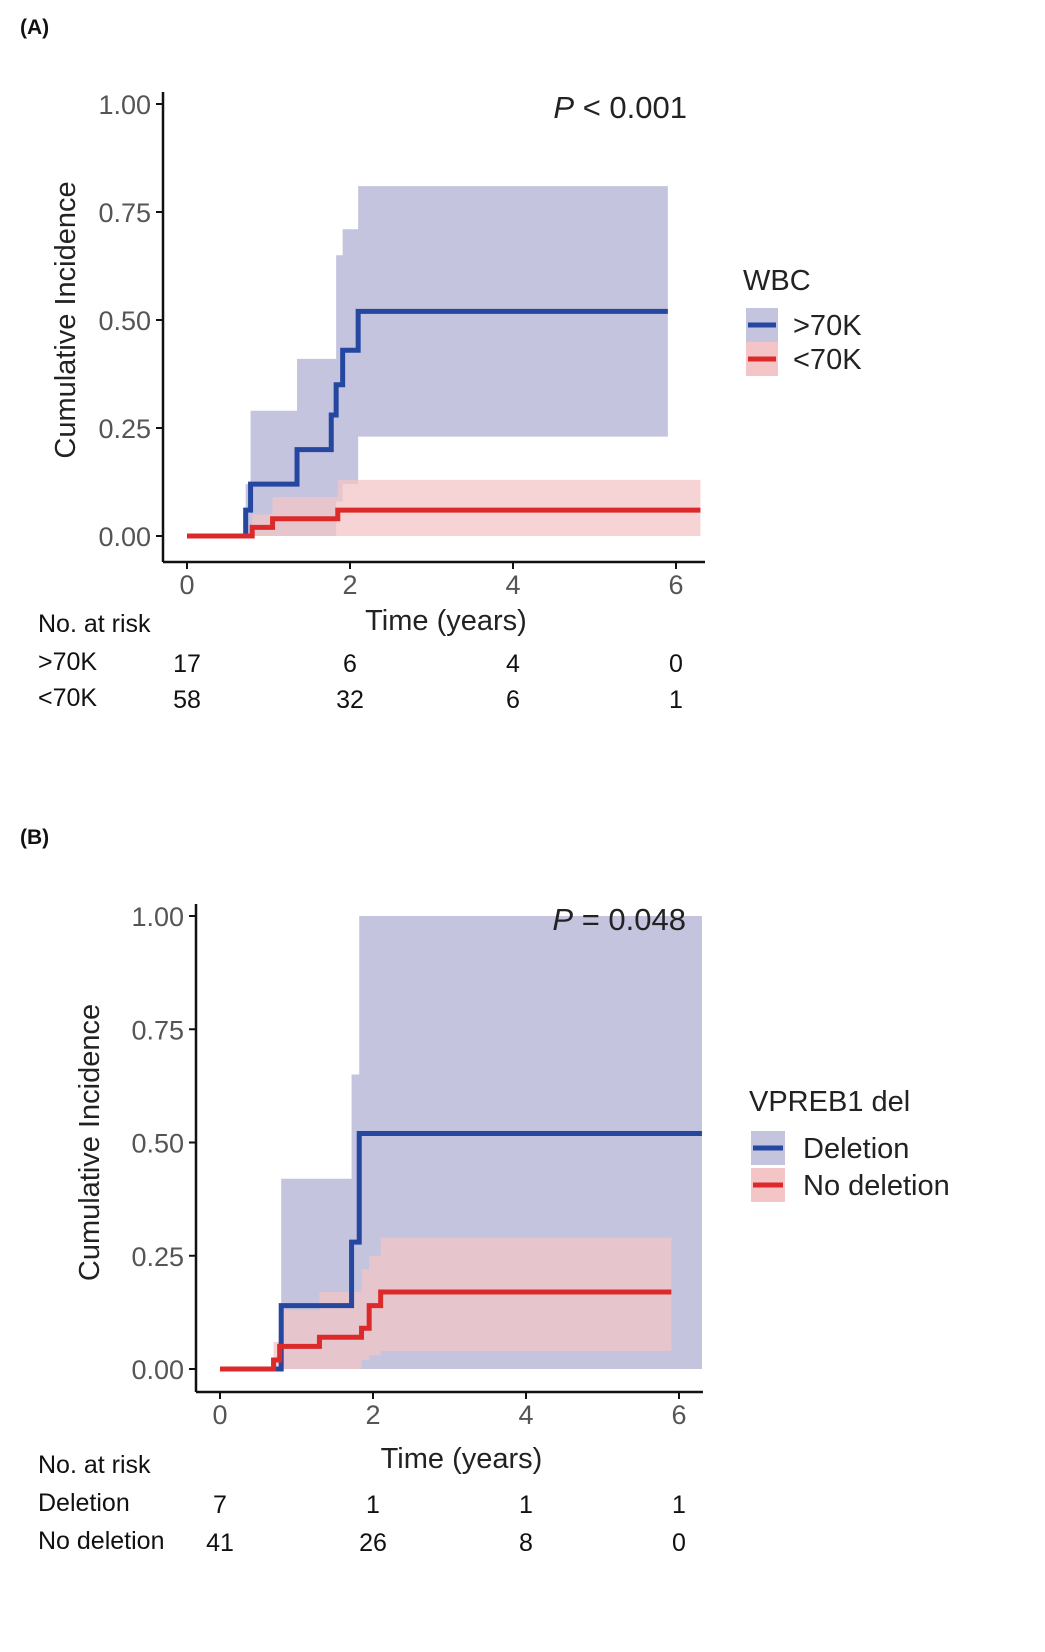  I want to click on risk-count: 8, so click(526, 1543).